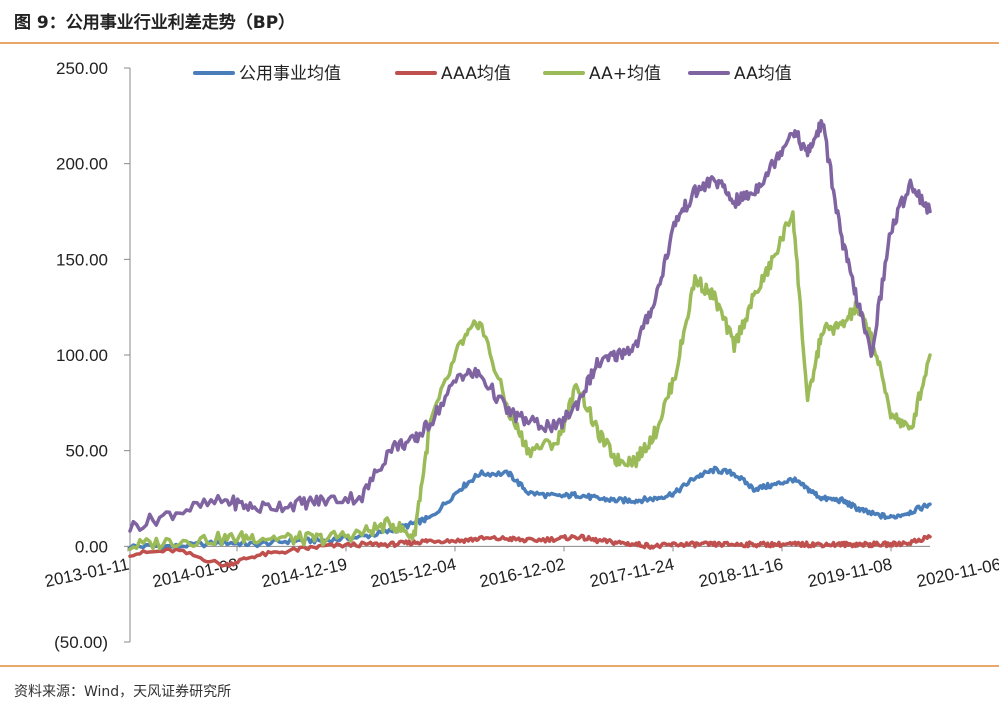  Describe the element at coordinates (155, 23) in the screenshot. I see `chart-title: 图 9：公用事业行业利差走势（BP）` at that location.